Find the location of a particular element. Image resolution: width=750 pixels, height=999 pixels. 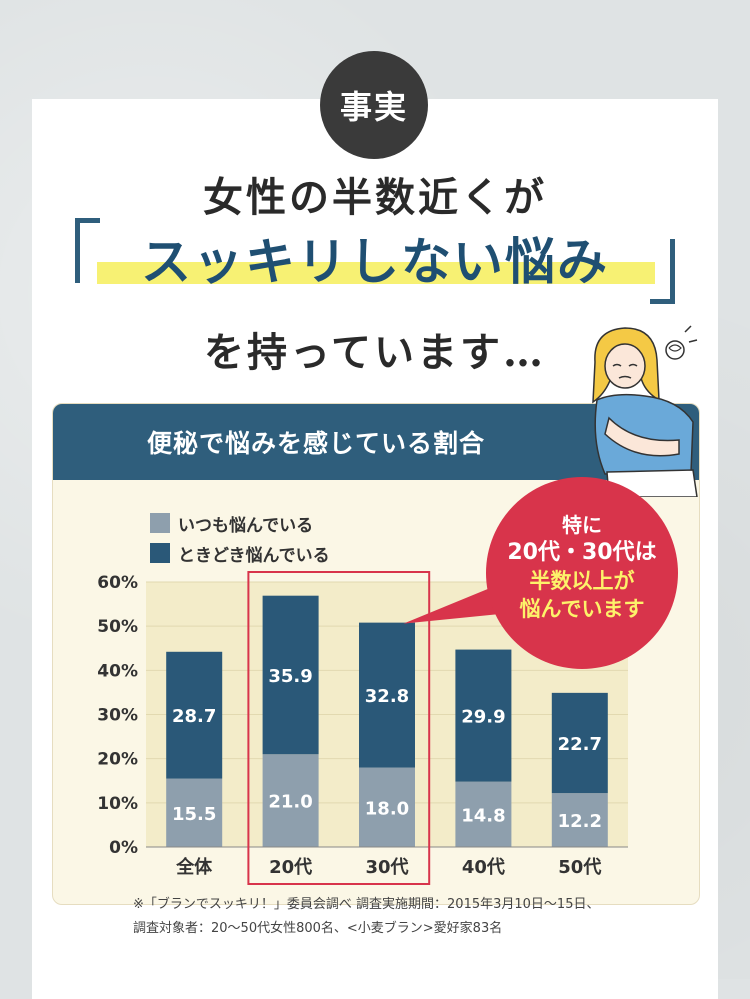

y-tick-label: 40% is located at coordinates (117, 671).